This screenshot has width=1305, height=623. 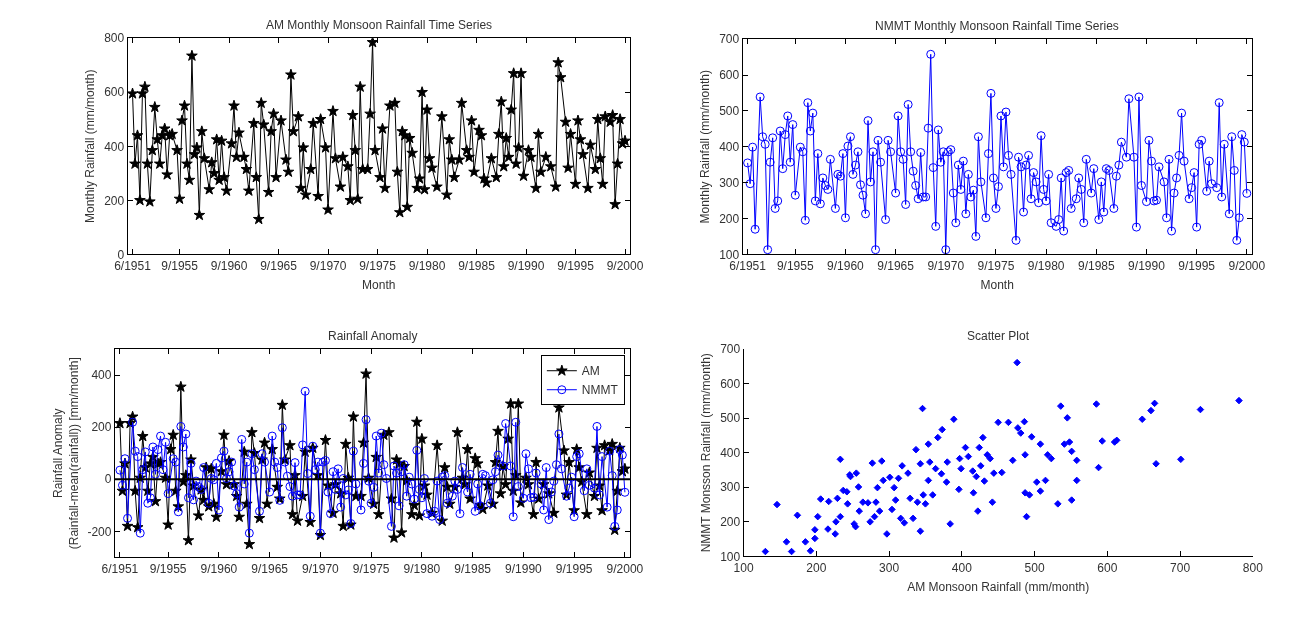 What do you see at coordinates (998, 336) in the screenshot?
I see `chart-title: Scatter Plot` at bounding box center [998, 336].